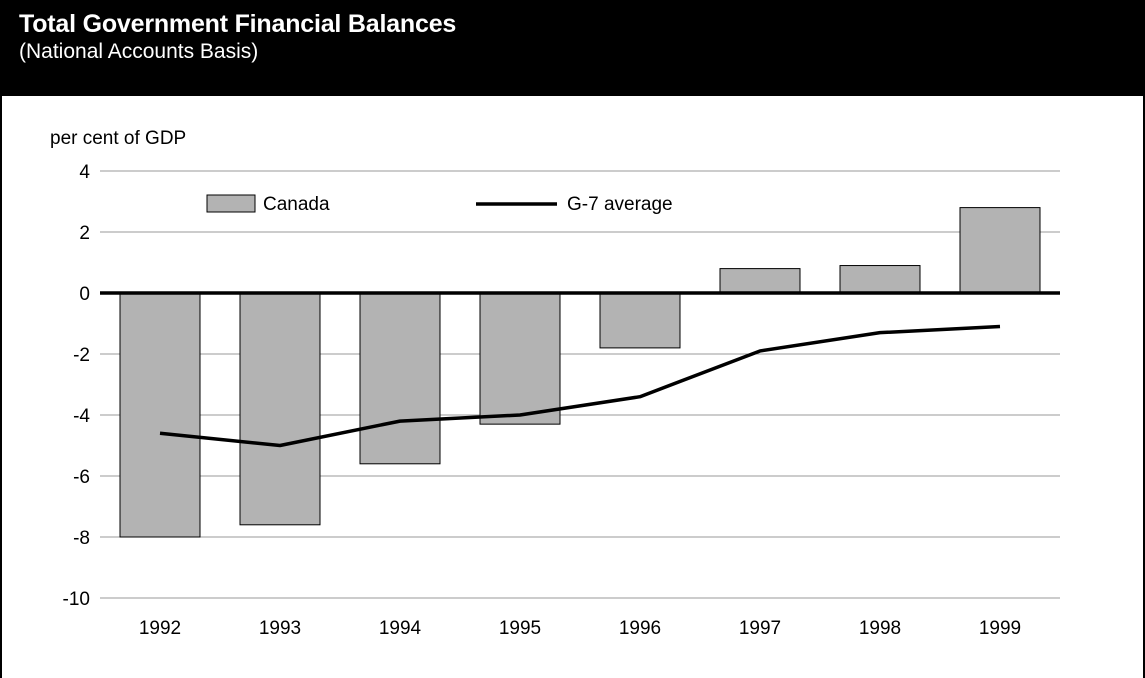  I want to click on y-tick-label: 4, so click(84, 172).